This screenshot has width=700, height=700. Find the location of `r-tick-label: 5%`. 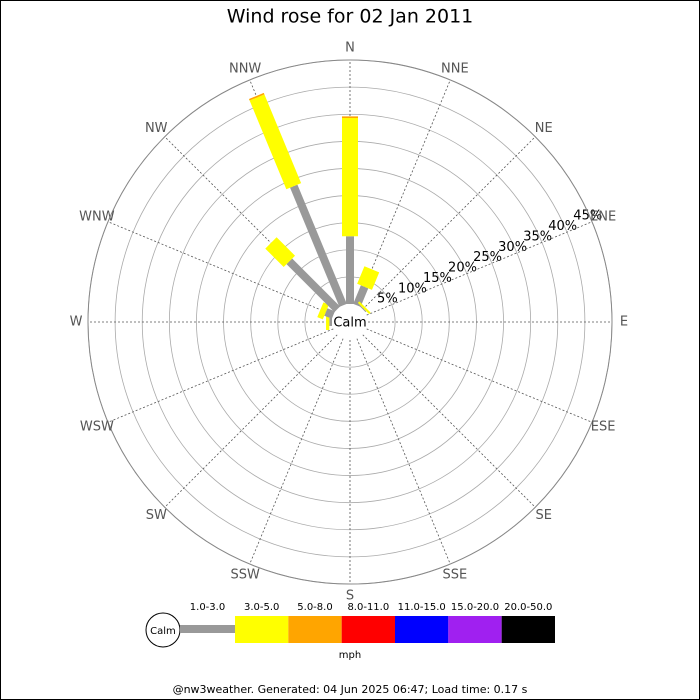

r-tick-label: 5% is located at coordinates (387, 299).